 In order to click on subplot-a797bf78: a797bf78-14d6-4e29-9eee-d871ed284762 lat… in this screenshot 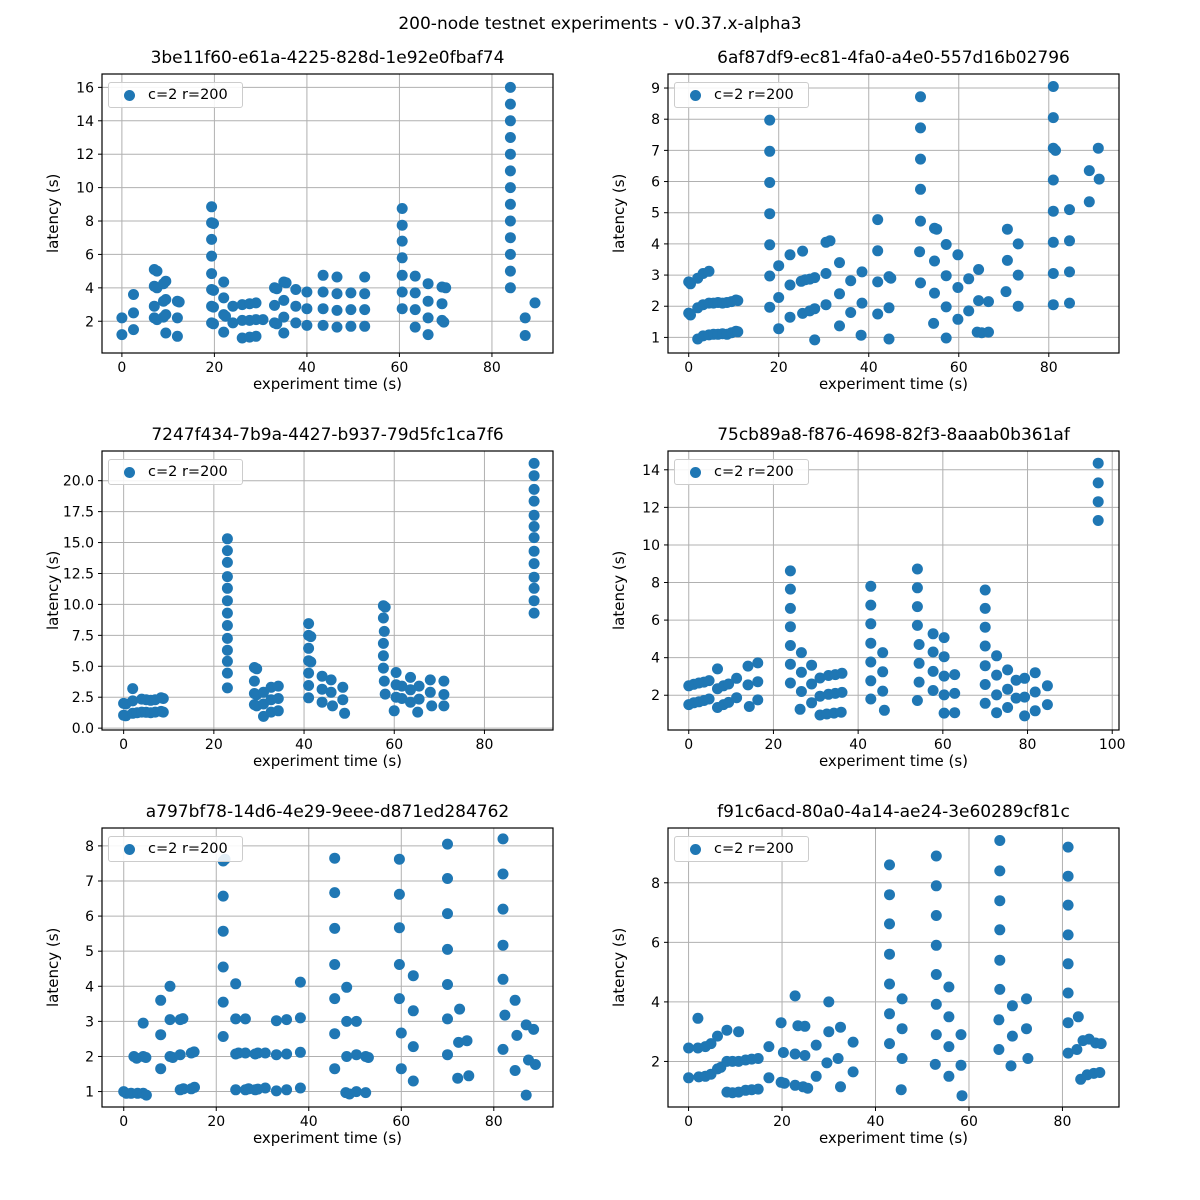, I will do `click(299, 974)`.